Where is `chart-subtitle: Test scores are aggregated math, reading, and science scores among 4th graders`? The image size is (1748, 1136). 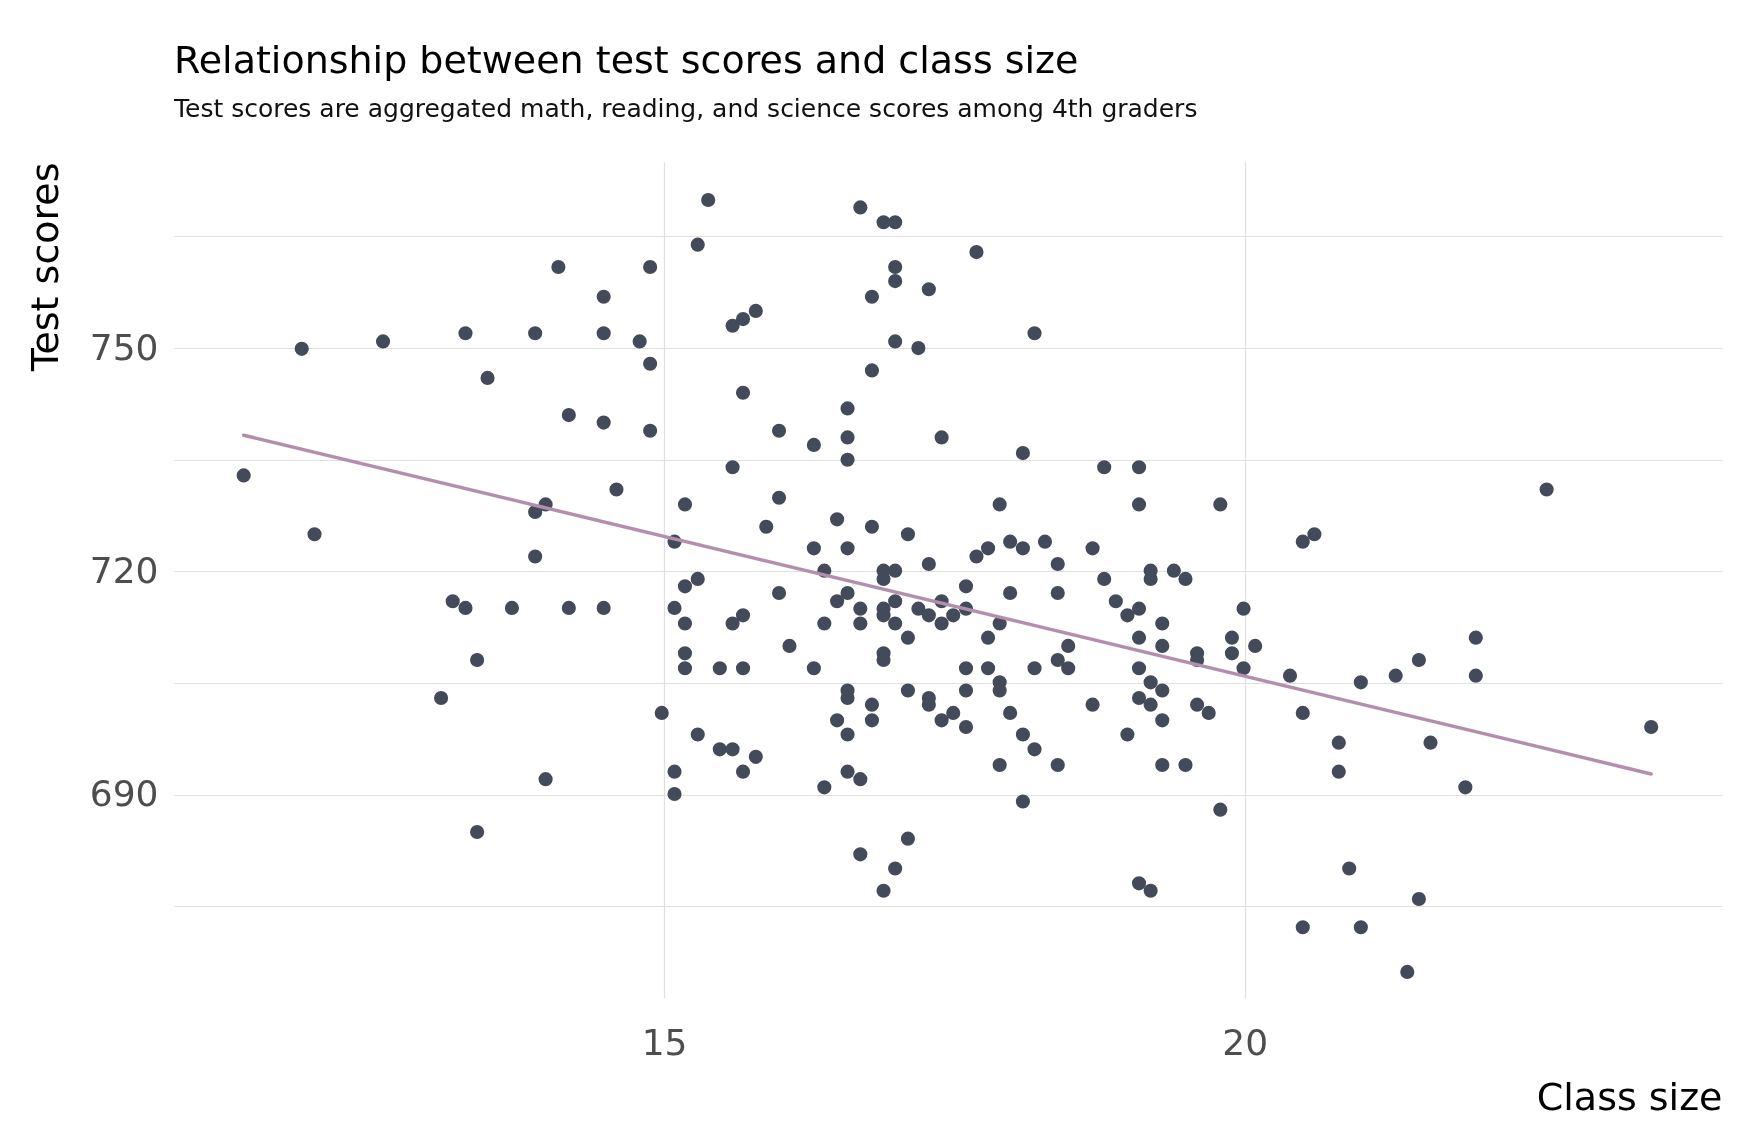
chart-subtitle: Test scores are aggregated math, reading, and science scores among 4th graders is located at coordinates (685, 108).